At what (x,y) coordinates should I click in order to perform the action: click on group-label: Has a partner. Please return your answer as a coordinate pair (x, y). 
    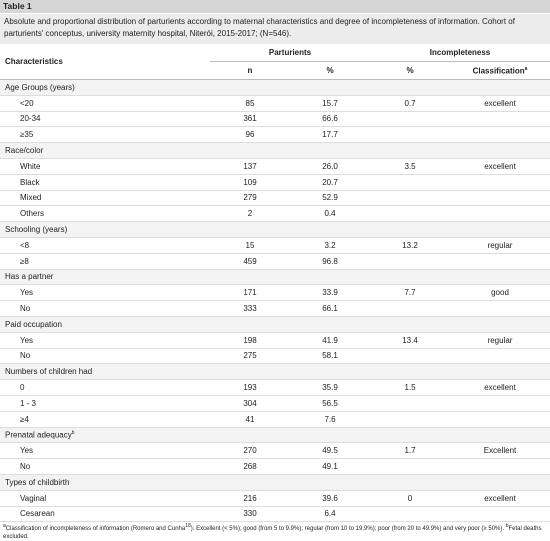
    Looking at the image, I should click on (29, 277).